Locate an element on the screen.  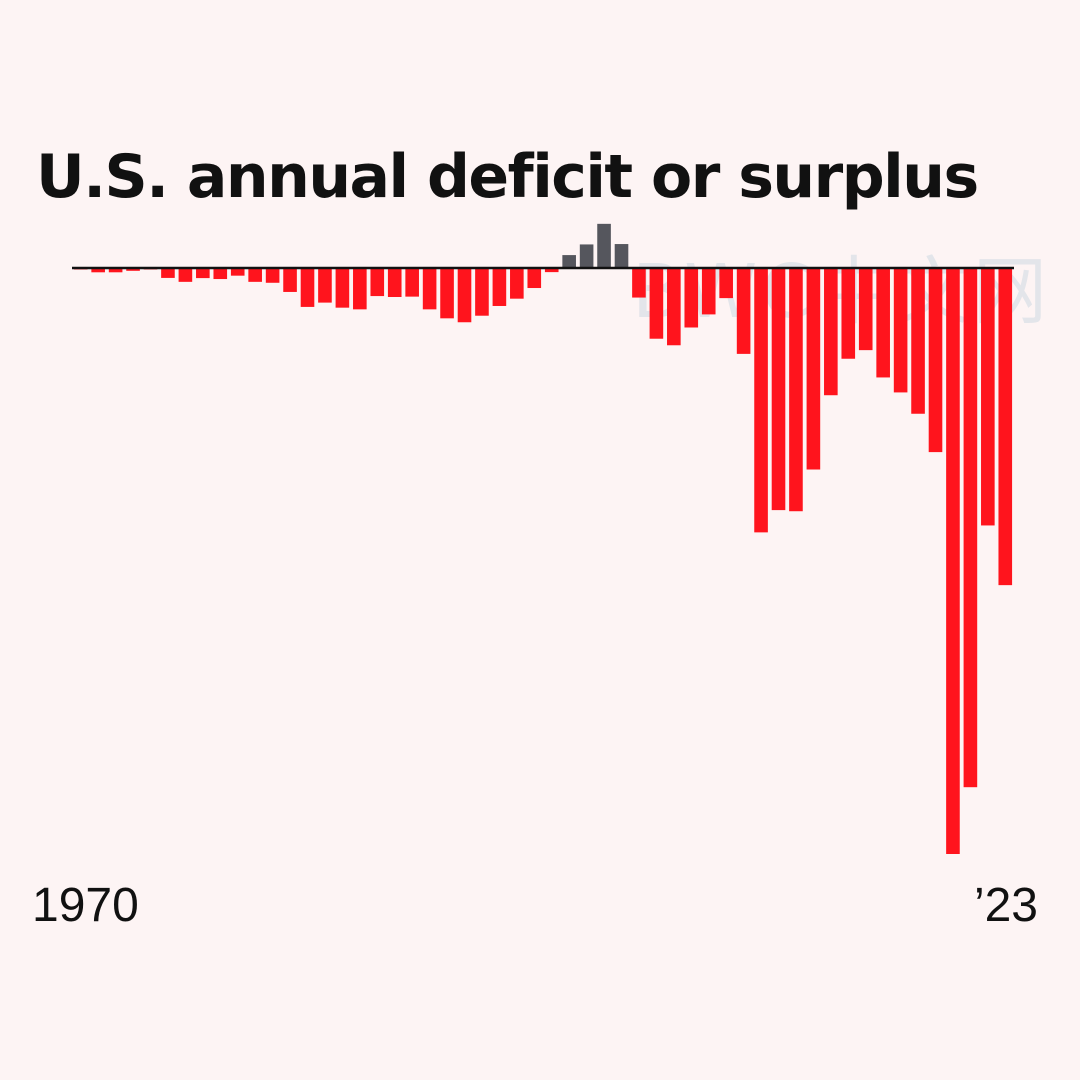
bar-1971 is located at coordinates (98, 270).